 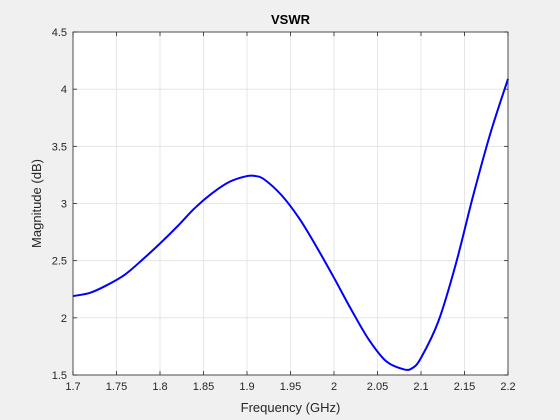 What do you see at coordinates (64, 319) in the screenshot?
I see `y-tick-label: 2` at bounding box center [64, 319].